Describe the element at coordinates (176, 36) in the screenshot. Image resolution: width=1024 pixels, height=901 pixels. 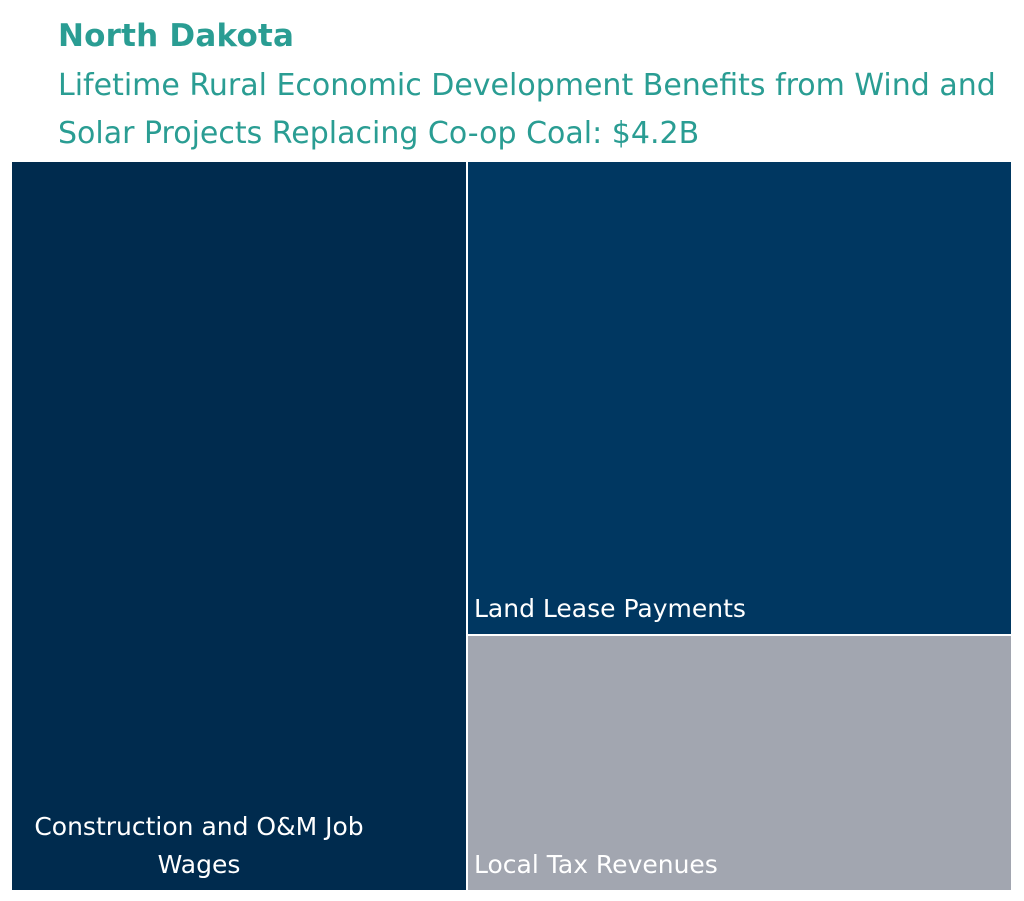
I see `chart-title: North Dakota` at that location.